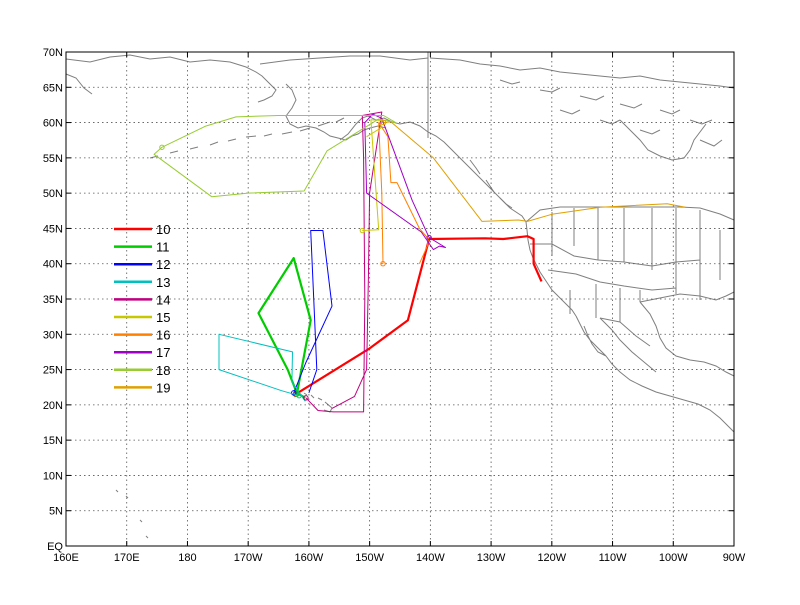  I want to click on legend-item-10: 10, so click(142, 229).